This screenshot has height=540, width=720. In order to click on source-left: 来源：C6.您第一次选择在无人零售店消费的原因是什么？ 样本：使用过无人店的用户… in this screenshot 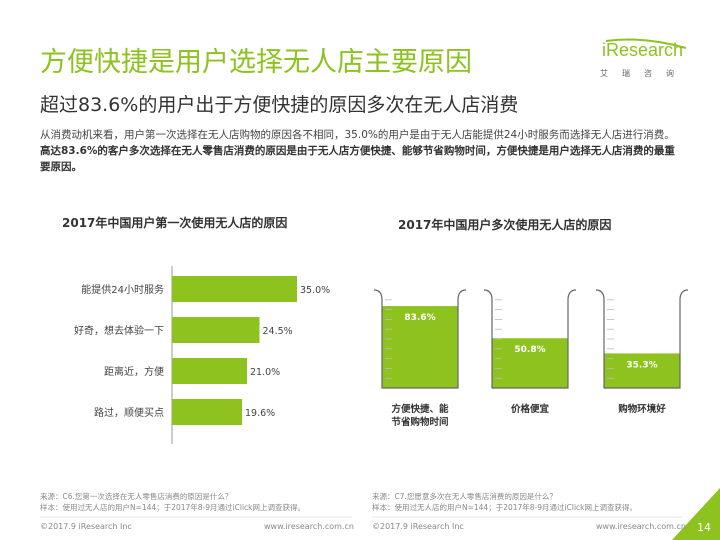, I will do `click(172, 502)`.